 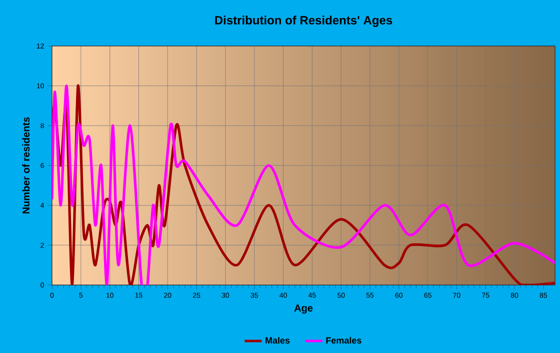 I want to click on legend-label: Females, so click(x=344, y=340).